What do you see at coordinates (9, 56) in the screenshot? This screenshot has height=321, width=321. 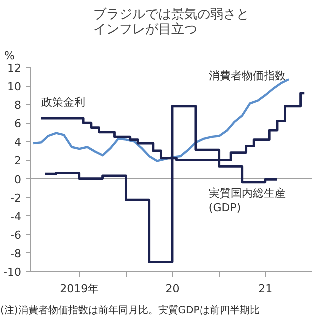 I see `y-axis-title: %` at bounding box center [9, 56].